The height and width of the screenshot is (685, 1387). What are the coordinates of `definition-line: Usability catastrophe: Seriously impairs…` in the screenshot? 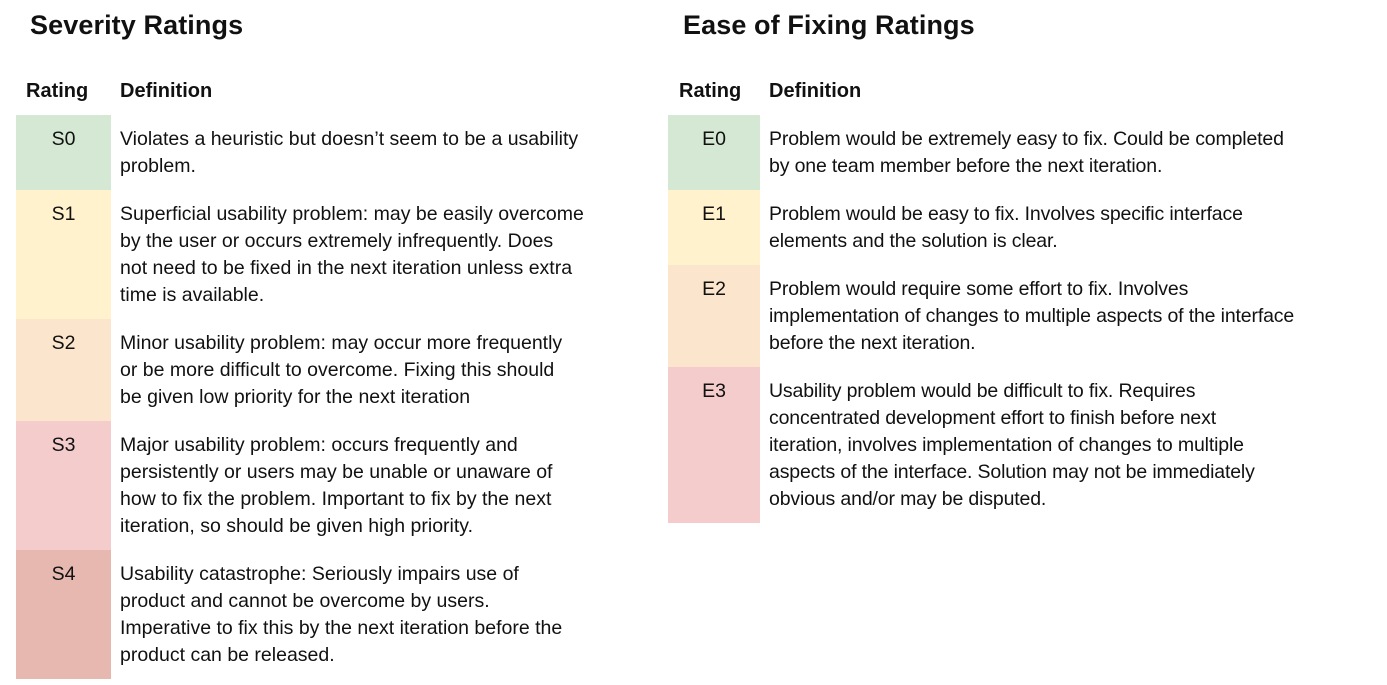 It's located at (319, 574).